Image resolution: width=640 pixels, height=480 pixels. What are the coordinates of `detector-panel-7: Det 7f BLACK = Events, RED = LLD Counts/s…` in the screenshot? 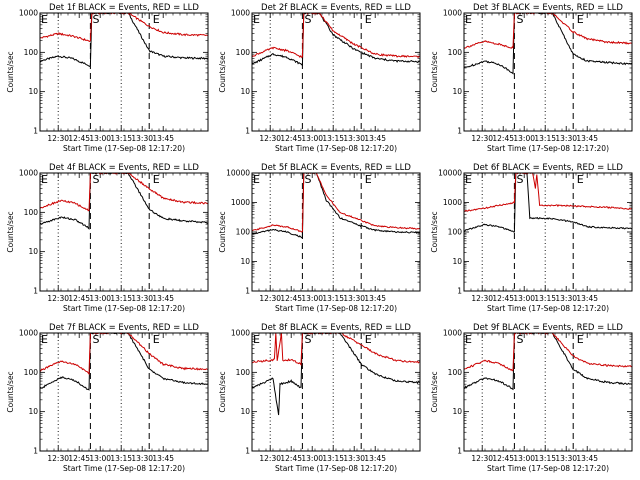 It's located at (107, 398).